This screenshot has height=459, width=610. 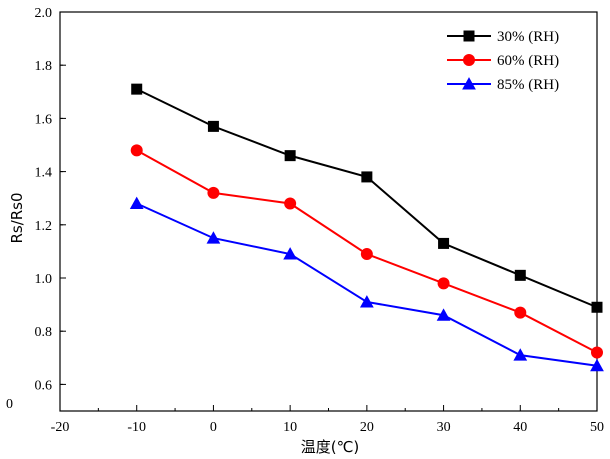 I want to click on y-tick-label: 1.2, so click(x=44, y=226).